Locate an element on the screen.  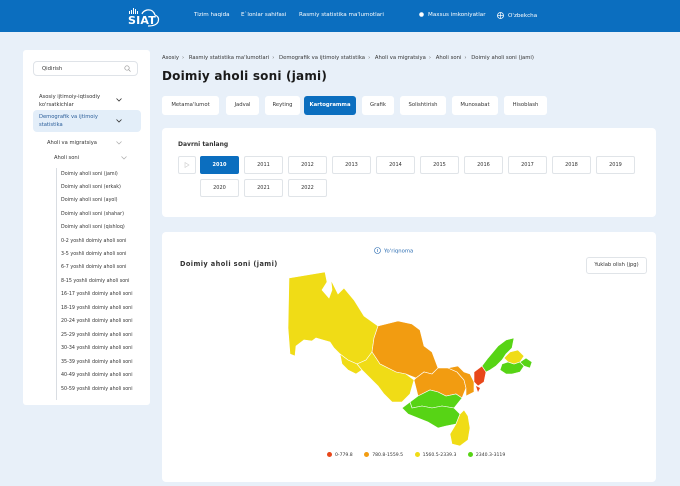
cloud-logo-icon is located at coordinates (144, 17).